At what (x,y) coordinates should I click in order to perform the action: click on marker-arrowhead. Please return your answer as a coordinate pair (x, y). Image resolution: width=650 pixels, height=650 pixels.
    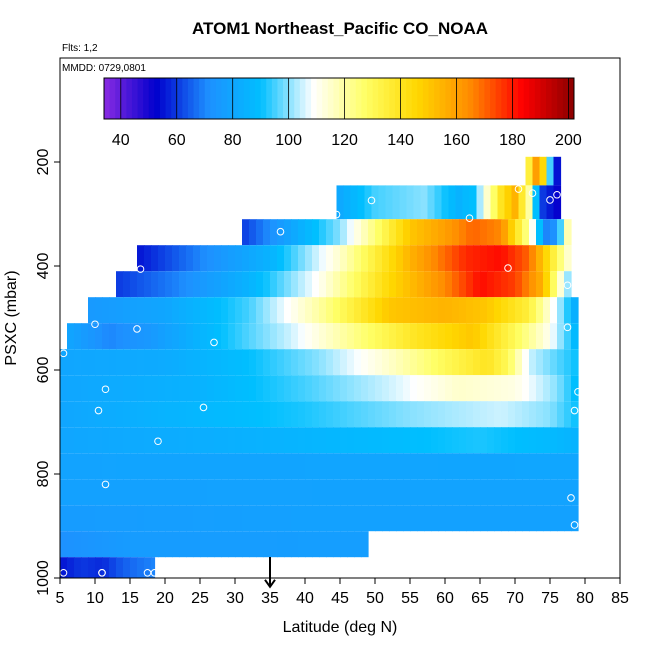
    Looking at the image, I should click on (270, 584).